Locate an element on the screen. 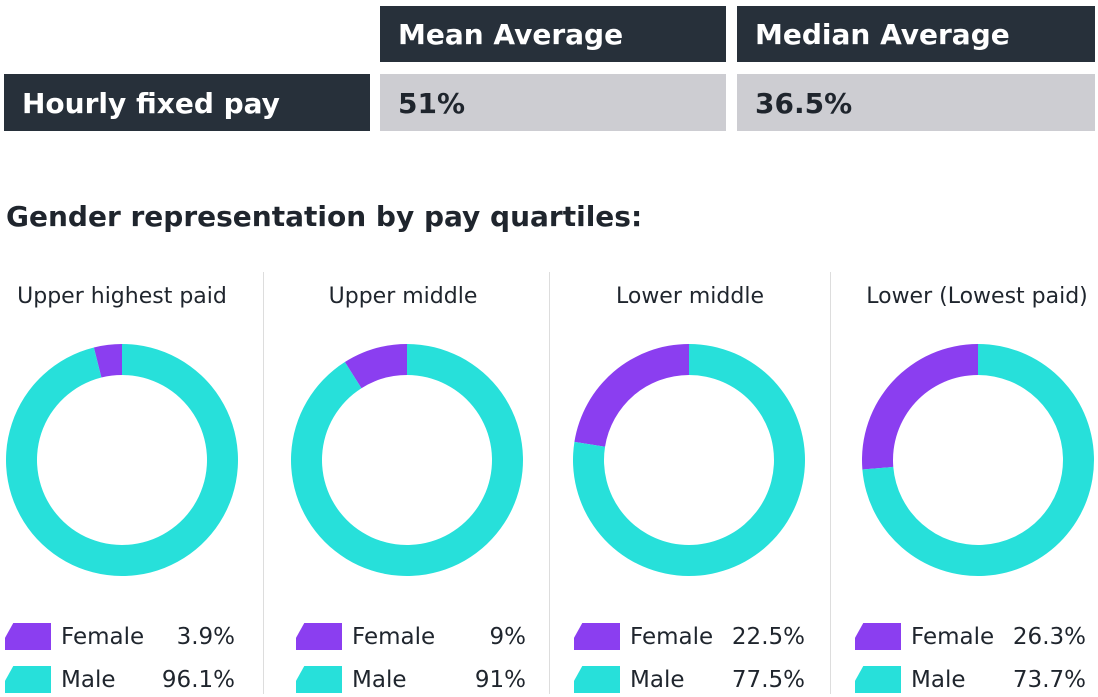 The width and height of the screenshot is (1098, 697). legend-female: Female 26.3% is located at coordinates (975, 637).